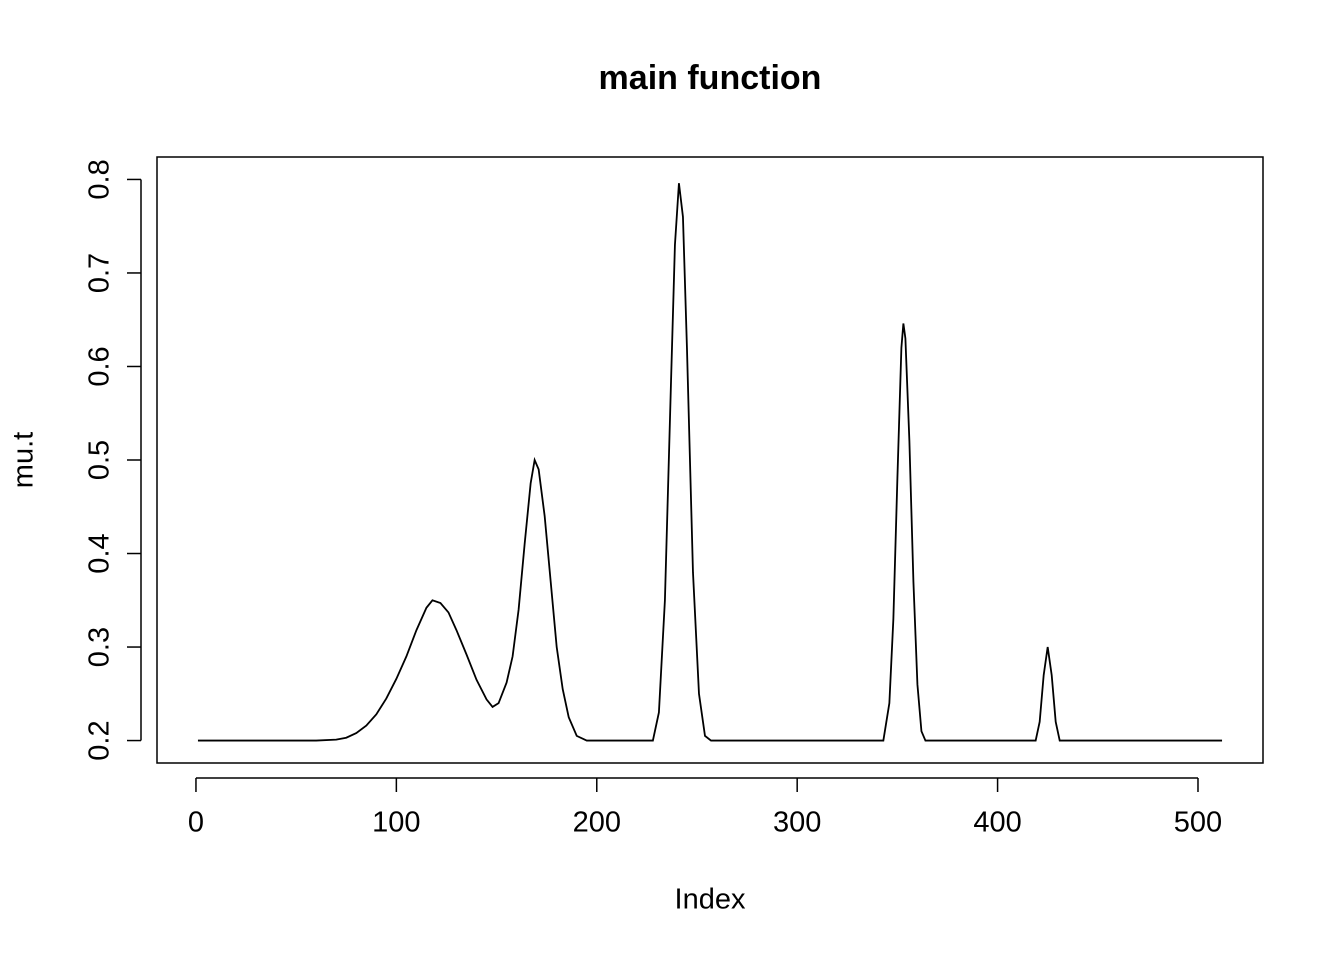  What do you see at coordinates (997, 823) in the screenshot?
I see `x-tick-label: 400` at bounding box center [997, 823].